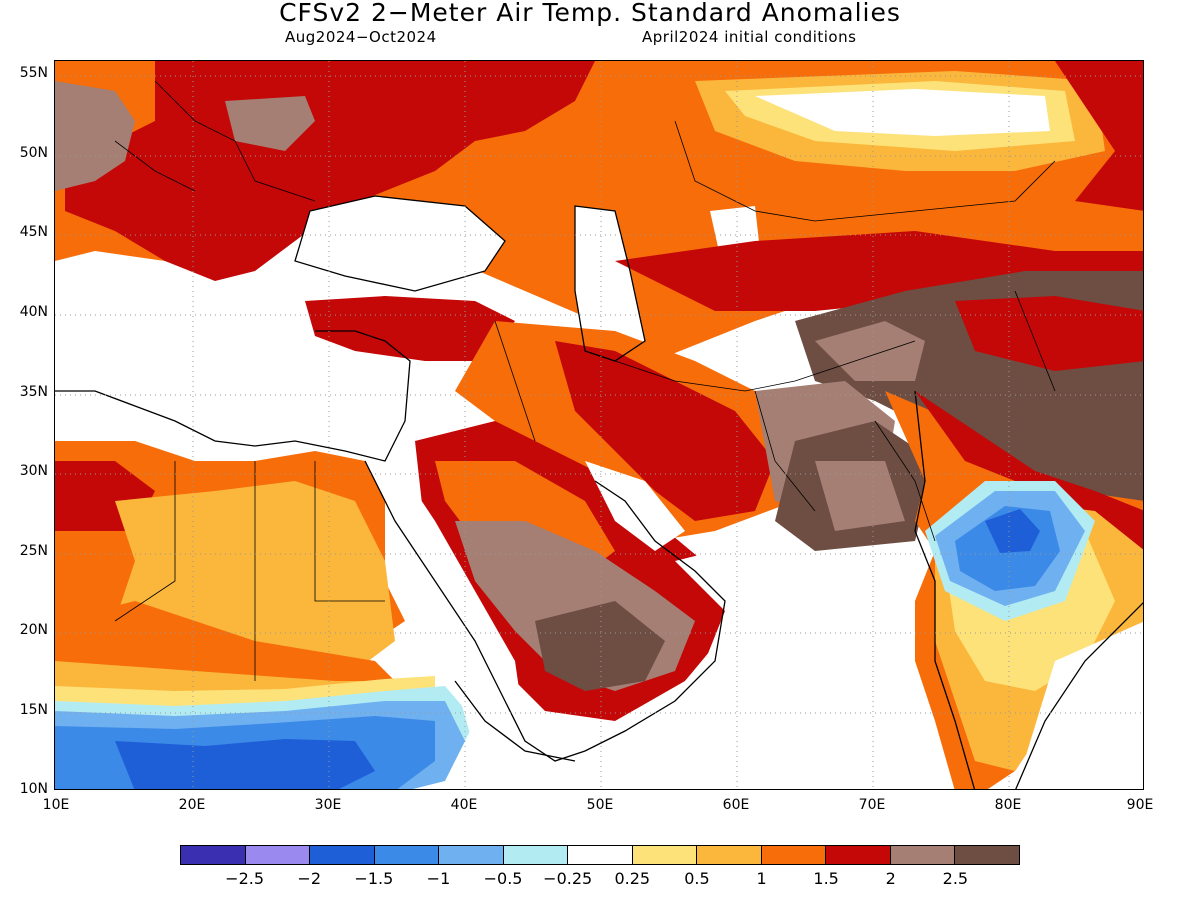 Image resolution: width=1200 pixels, height=900 pixels. What do you see at coordinates (860, 496) in the screenshot?
I see `pakistan-light-brown` at bounding box center [860, 496].